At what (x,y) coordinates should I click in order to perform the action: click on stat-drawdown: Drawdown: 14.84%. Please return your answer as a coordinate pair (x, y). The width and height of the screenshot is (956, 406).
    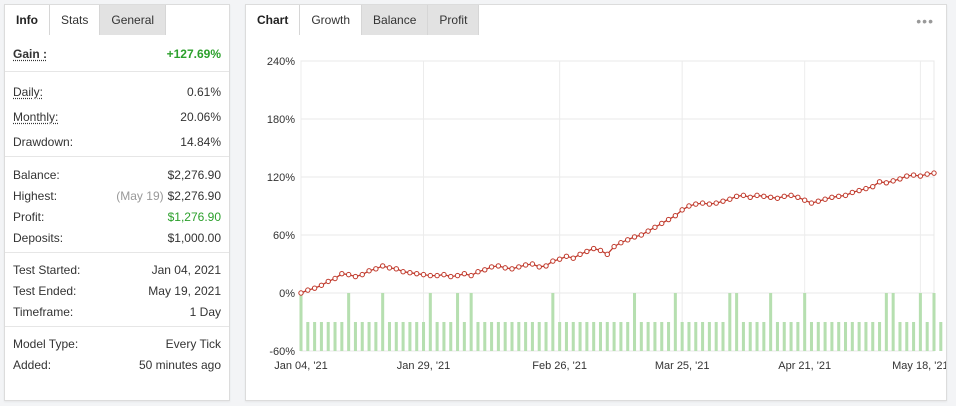
    Looking at the image, I should click on (117, 142).